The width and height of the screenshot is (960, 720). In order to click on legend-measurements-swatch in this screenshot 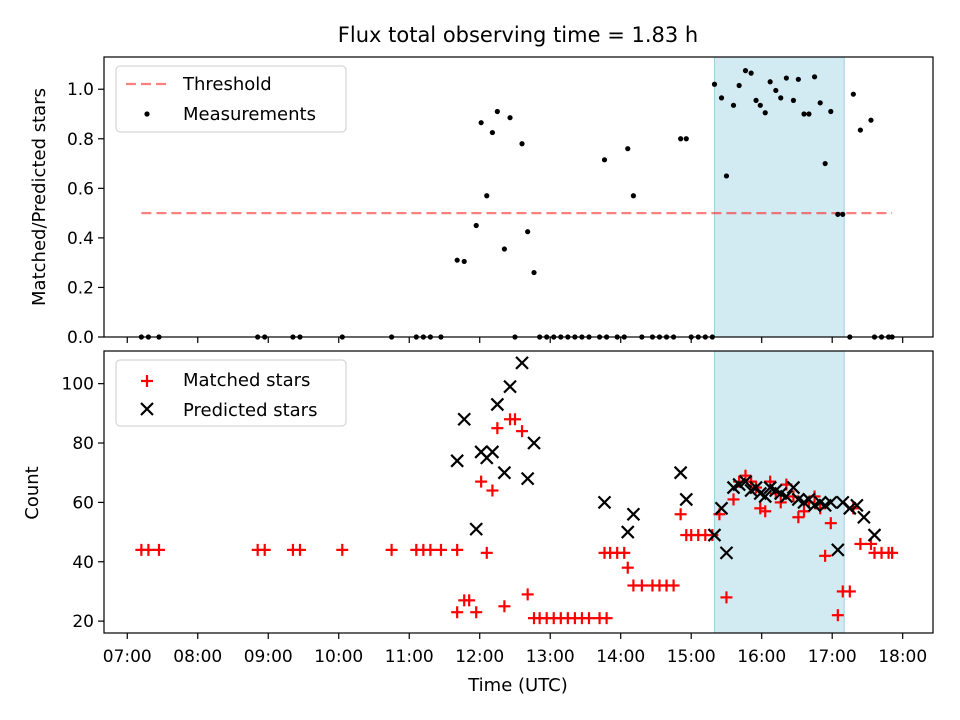, I will do `click(147, 114)`.